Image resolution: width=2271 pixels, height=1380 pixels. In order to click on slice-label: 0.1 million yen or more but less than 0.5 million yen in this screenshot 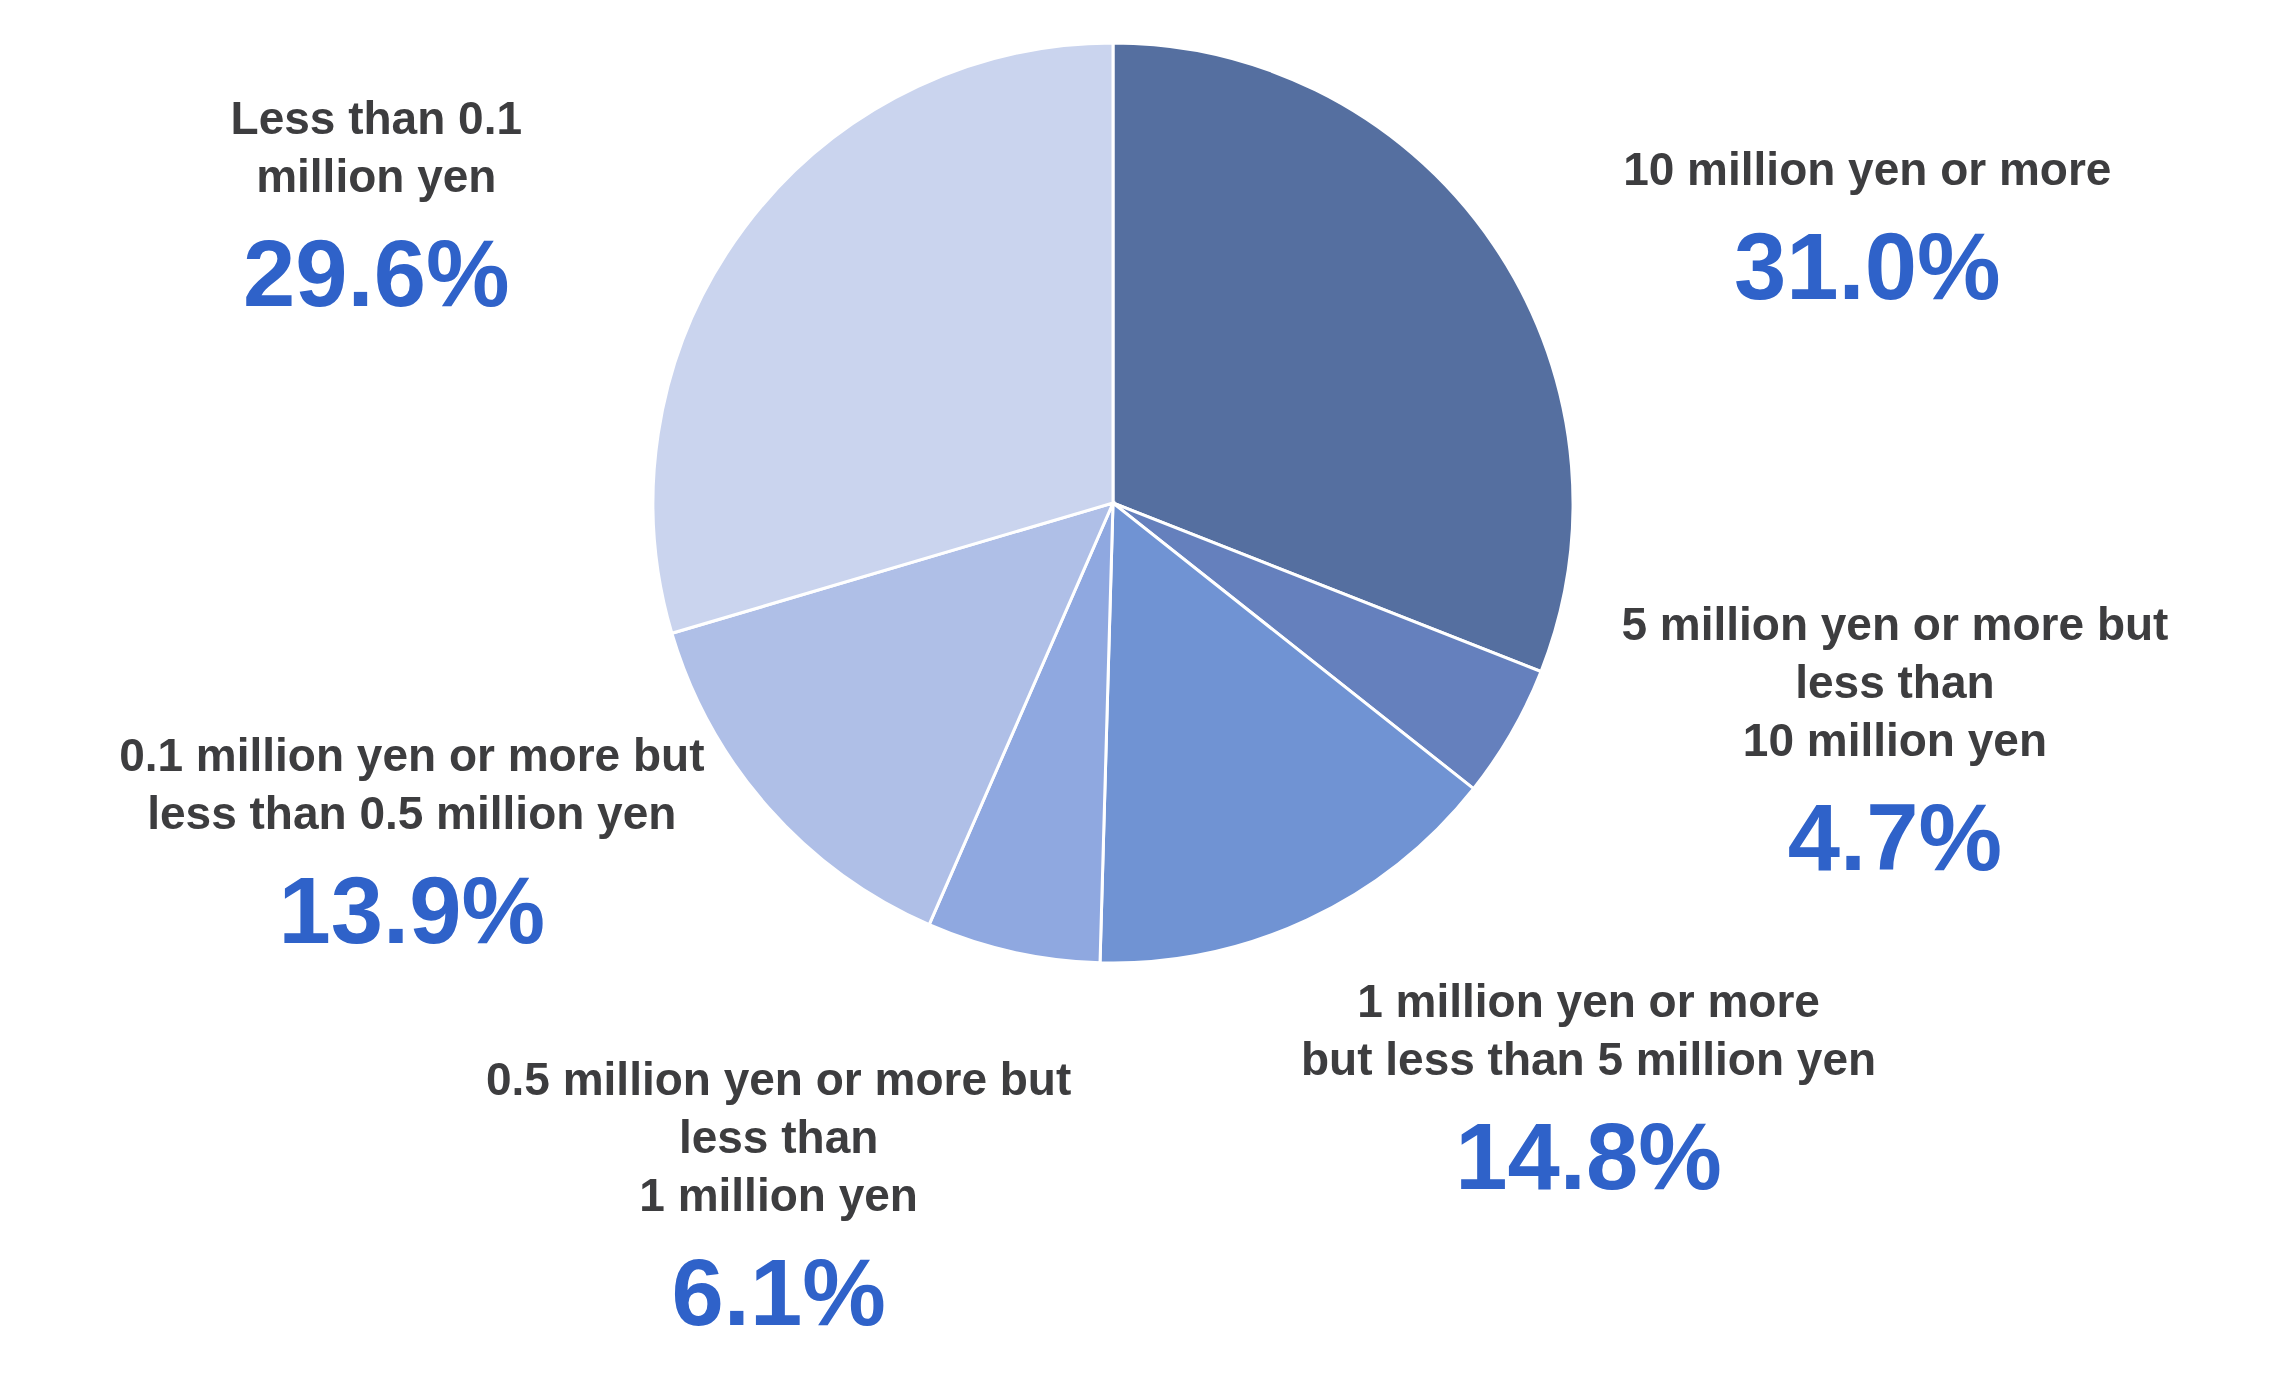, I will do `click(412, 783)`.